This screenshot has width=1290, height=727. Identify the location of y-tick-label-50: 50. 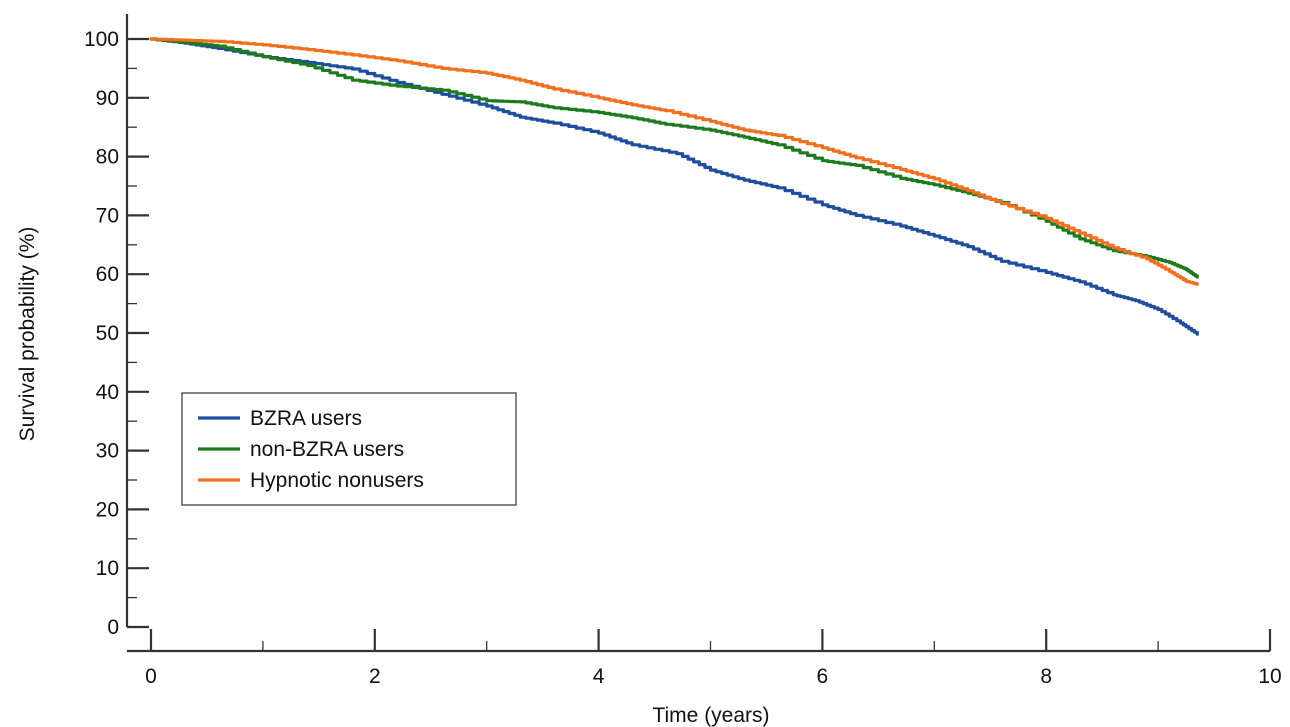
(107, 333).